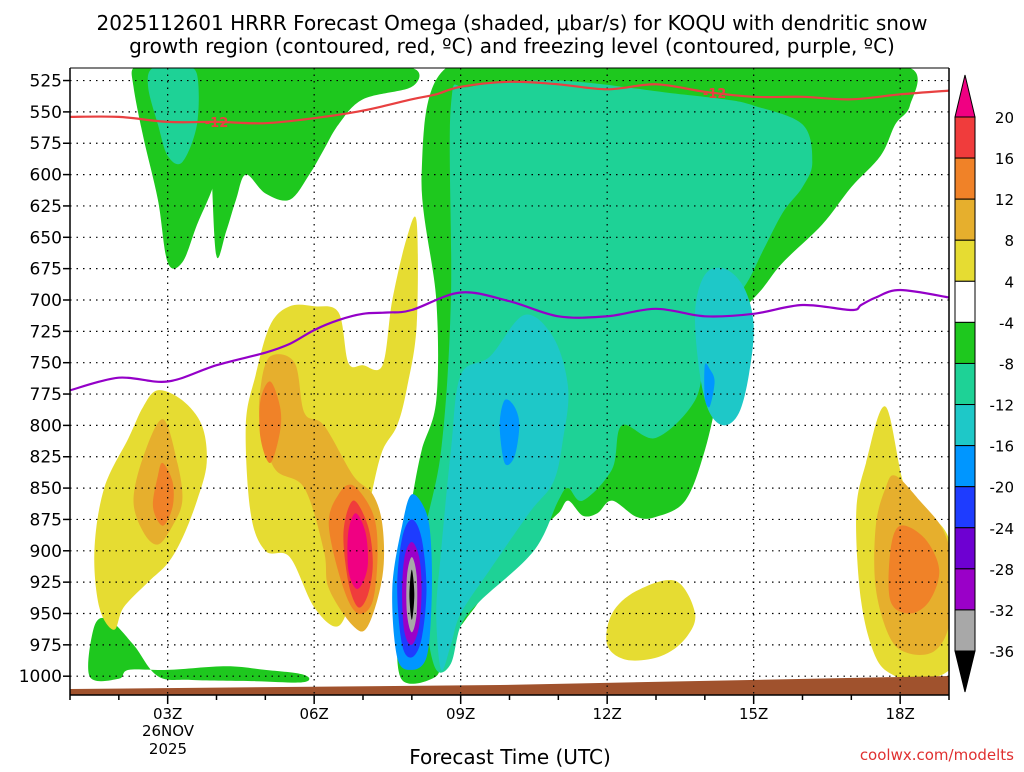 This screenshot has height=772, width=1024. What do you see at coordinates (167, 714) in the screenshot?
I see `x-tick-label: 03Z` at bounding box center [167, 714].